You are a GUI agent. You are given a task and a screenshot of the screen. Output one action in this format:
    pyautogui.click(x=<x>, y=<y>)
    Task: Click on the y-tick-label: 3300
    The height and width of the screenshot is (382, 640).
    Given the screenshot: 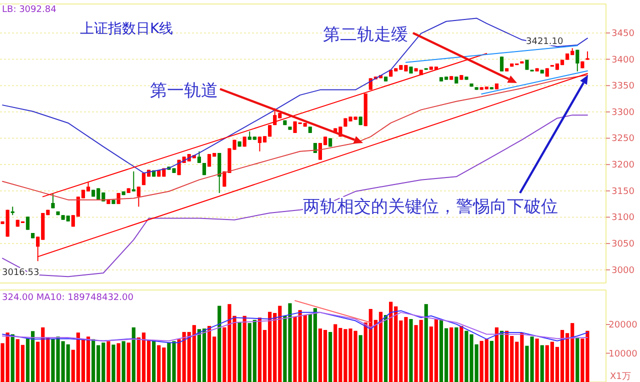 What is the action you would take?
    pyautogui.click(x=623, y=113)
    